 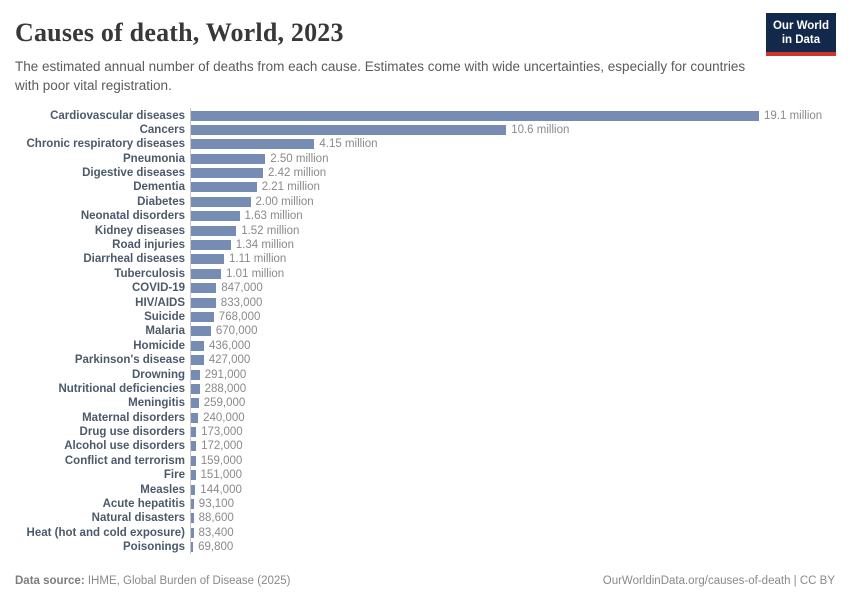 What do you see at coordinates (512, 331) in the screenshot?
I see `bar-track: 670,000` at bounding box center [512, 331].